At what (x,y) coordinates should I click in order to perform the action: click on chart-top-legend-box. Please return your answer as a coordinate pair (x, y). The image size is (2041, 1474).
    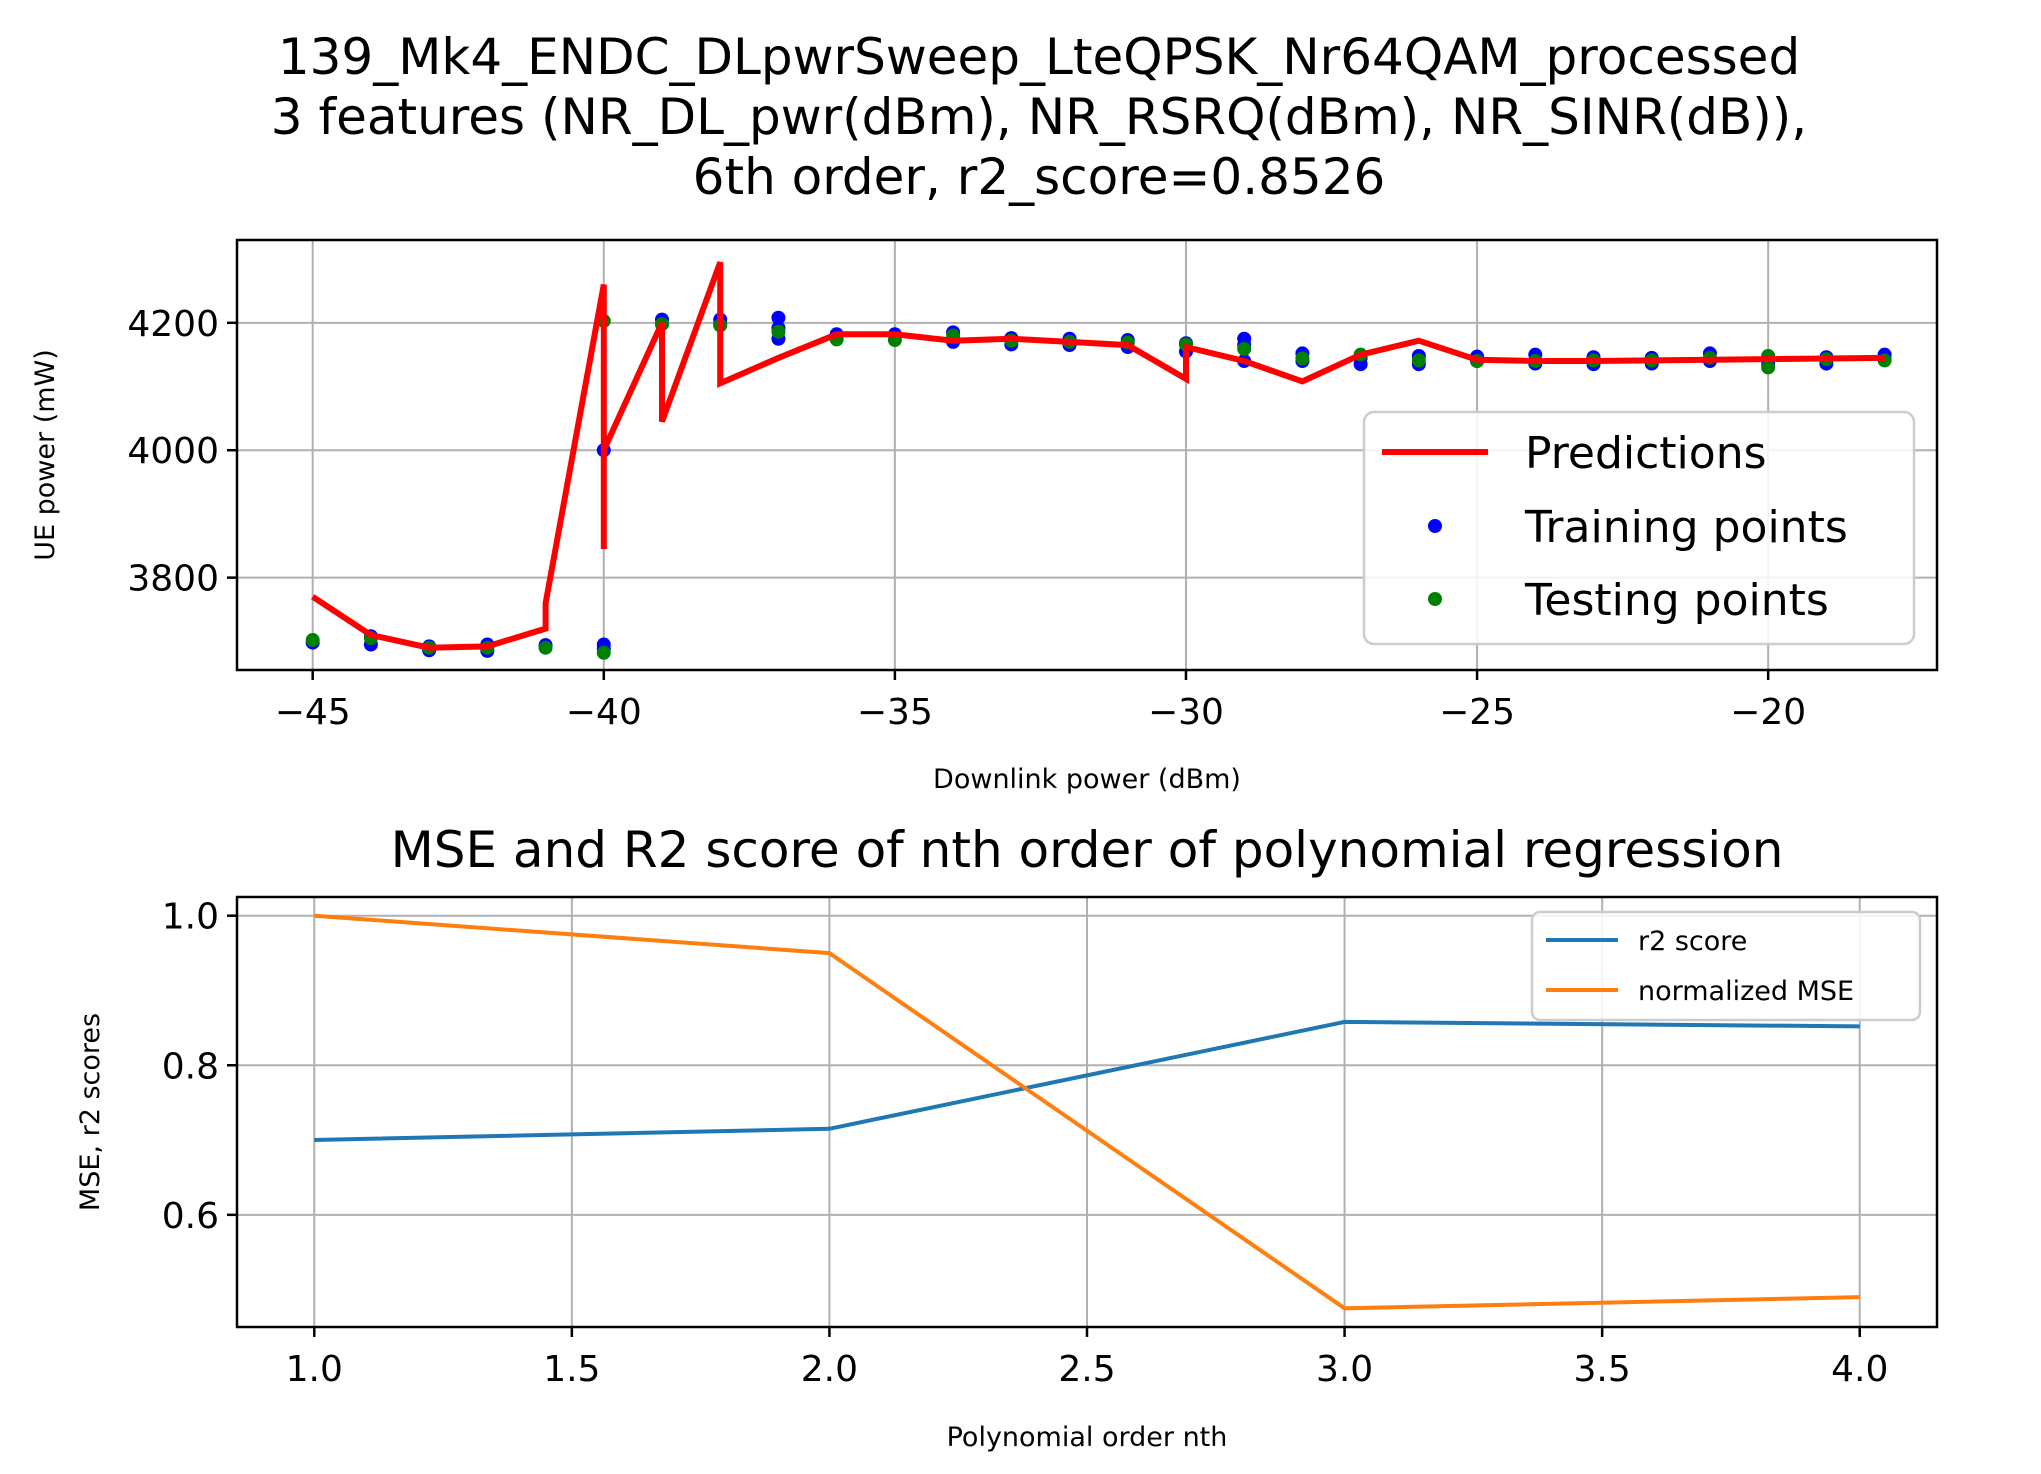
    Looking at the image, I should click on (1639, 528).